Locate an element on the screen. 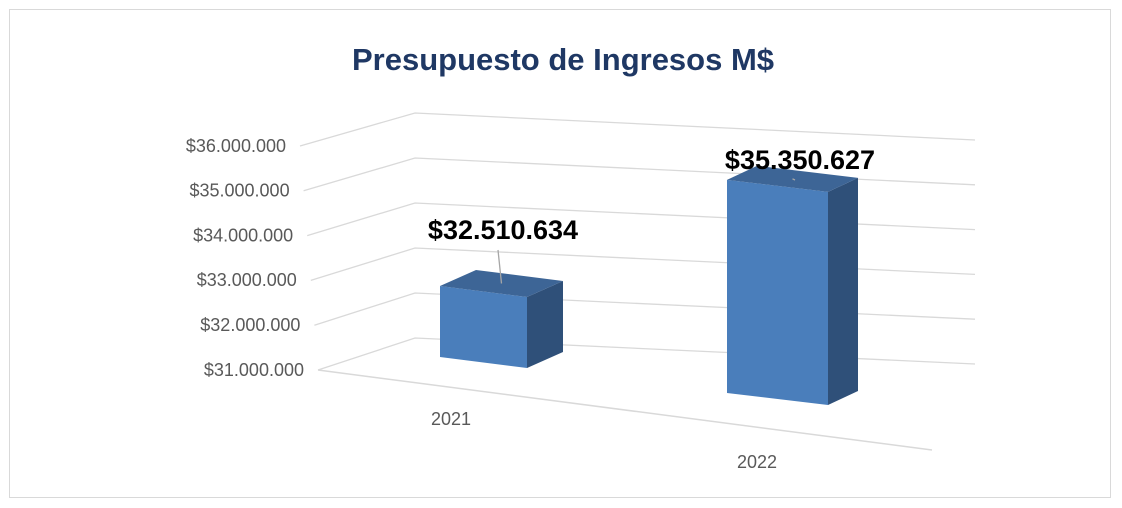 This screenshot has width=1122, height=508. value-label: $32.510.634 is located at coordinates (503, 230).